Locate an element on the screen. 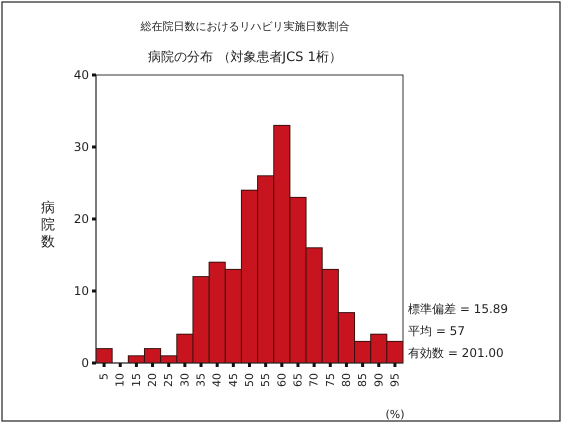 The width and height of the screenshot is (562, 423). x-tick-label: 25 is located at coordinates (169, 380).